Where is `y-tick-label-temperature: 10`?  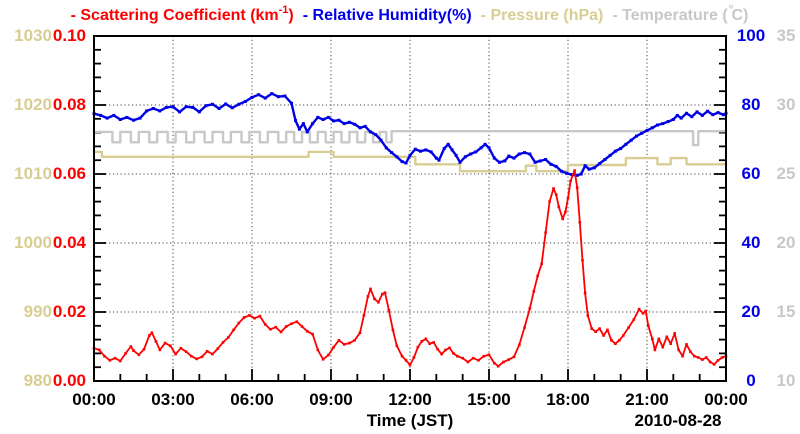
y-tick-label-temperature: 10 is located at coordinates (786, 380).